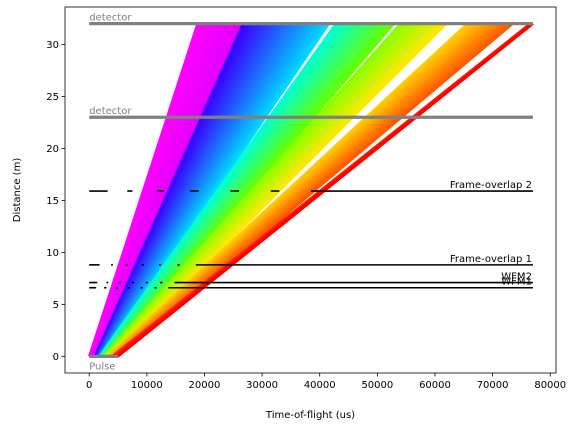 The image size is (580, 432). Describe the element at coordinates (491, 185) in the screenshot. I see `chopper-label: Frame-overlap 2` at that location.